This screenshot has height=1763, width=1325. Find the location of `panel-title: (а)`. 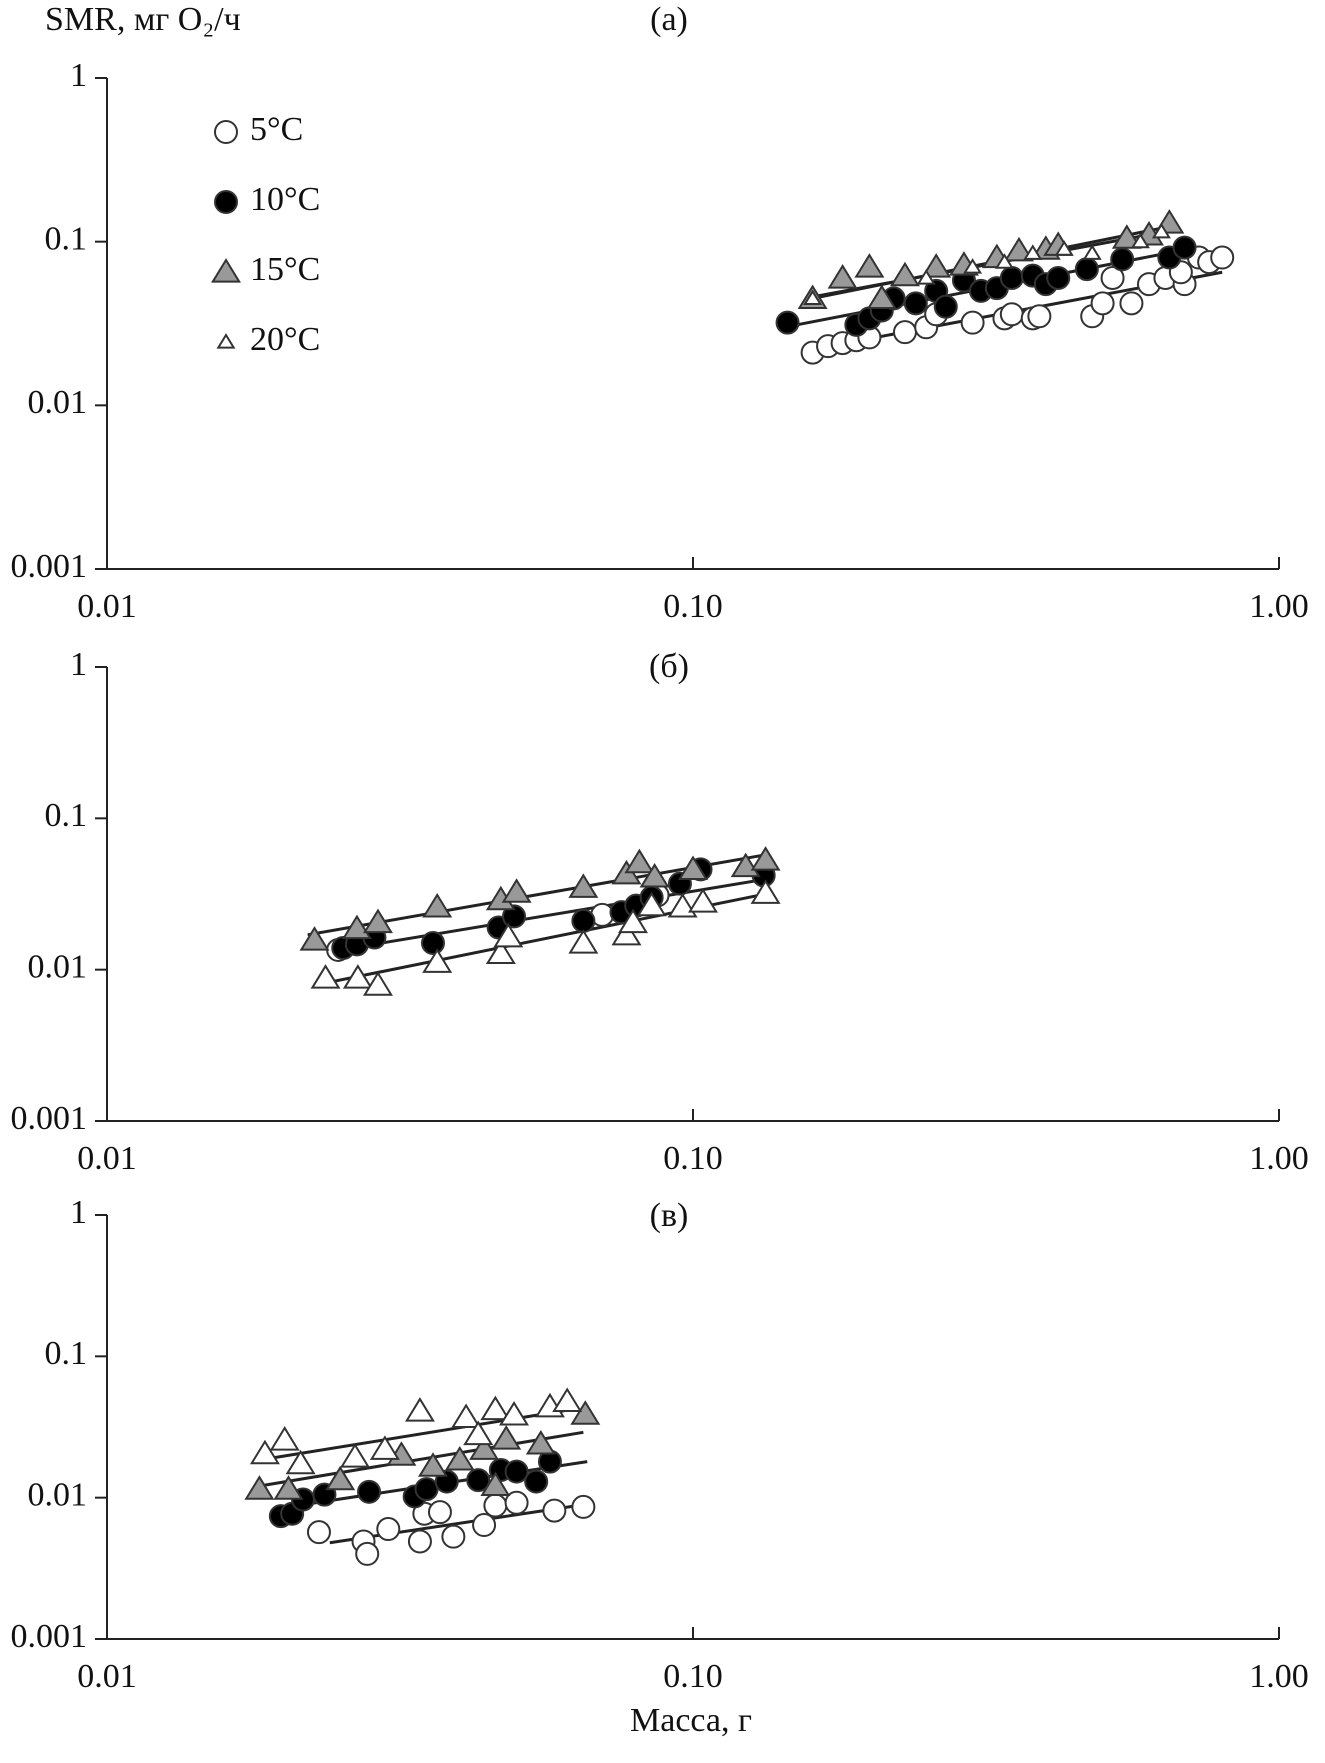

panel-title: (а) is located at coordinates (669, 19).